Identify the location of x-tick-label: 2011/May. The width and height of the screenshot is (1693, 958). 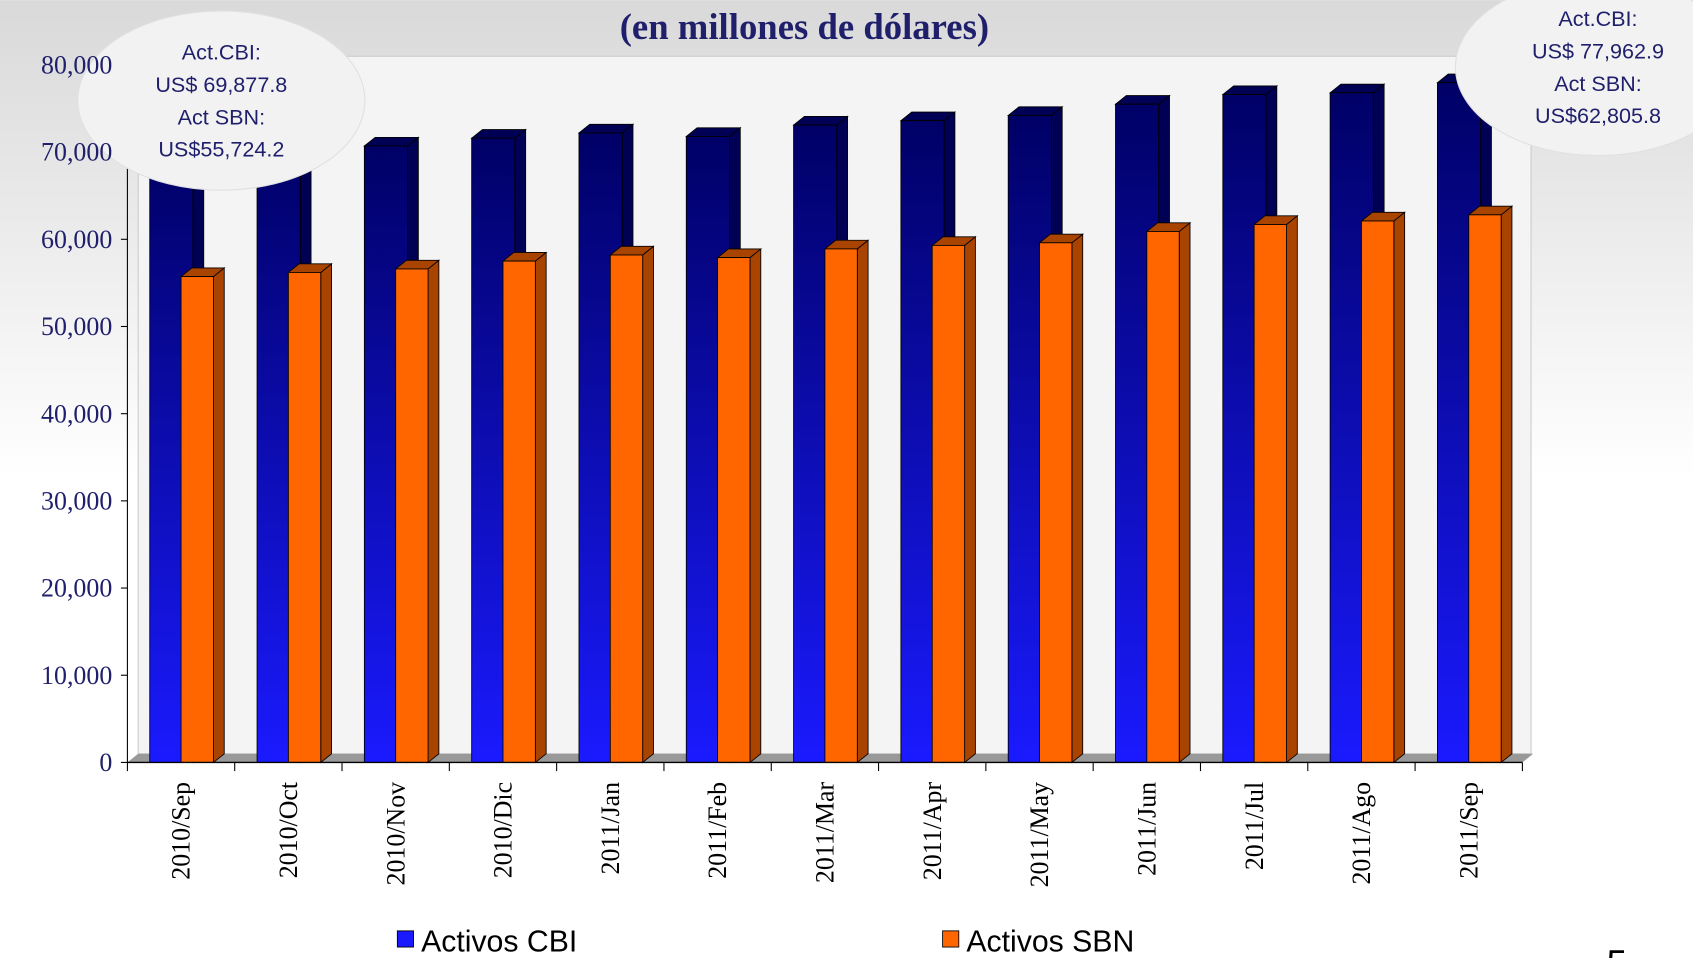
(1039, 835).